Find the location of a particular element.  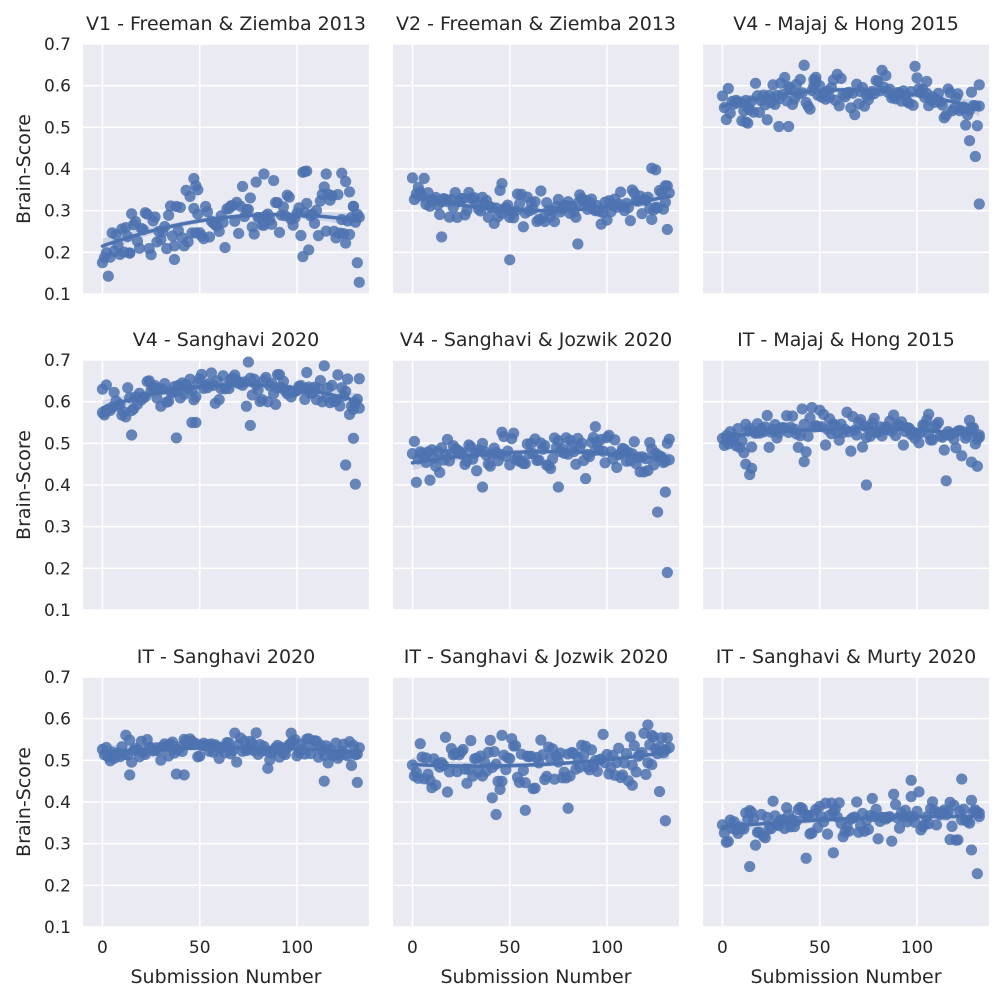

panel-6: IT - Majaj & Hong 2015 is located at coordinates (846, 470).